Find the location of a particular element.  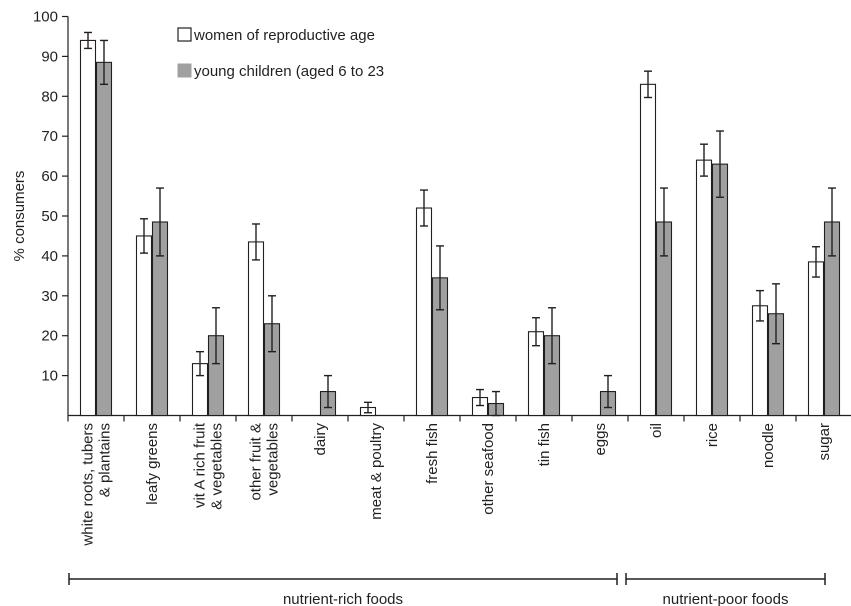

y-tick-label: 70 is located at coordinates (49, 136).